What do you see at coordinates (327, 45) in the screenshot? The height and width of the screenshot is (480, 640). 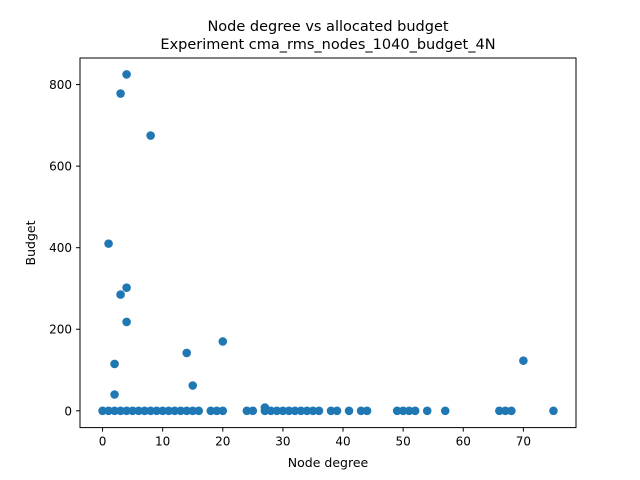 I see `chart-subtitle: Experiment cma_rms_nodes_1040_budget_4N` at bounding box center [327, 45].